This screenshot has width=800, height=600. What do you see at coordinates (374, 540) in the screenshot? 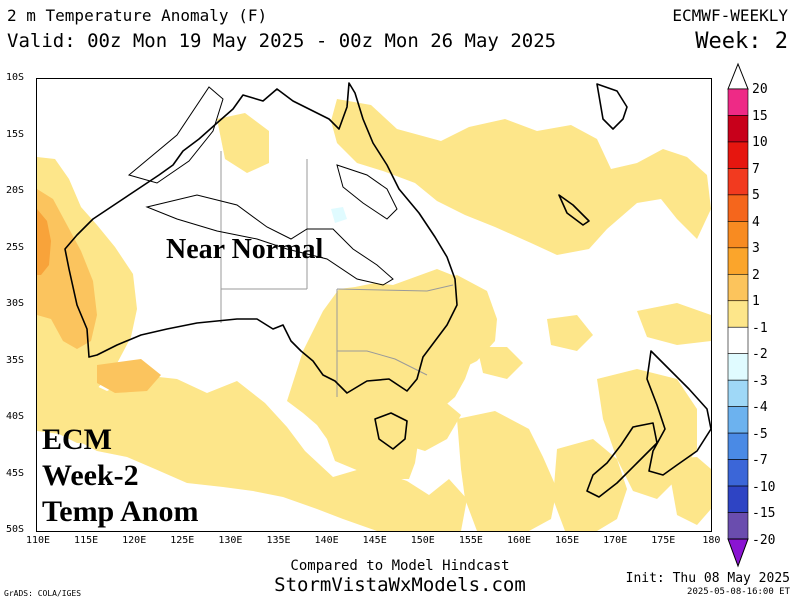
I see `longitude-label: 145E` at bounding box center [374, 540].